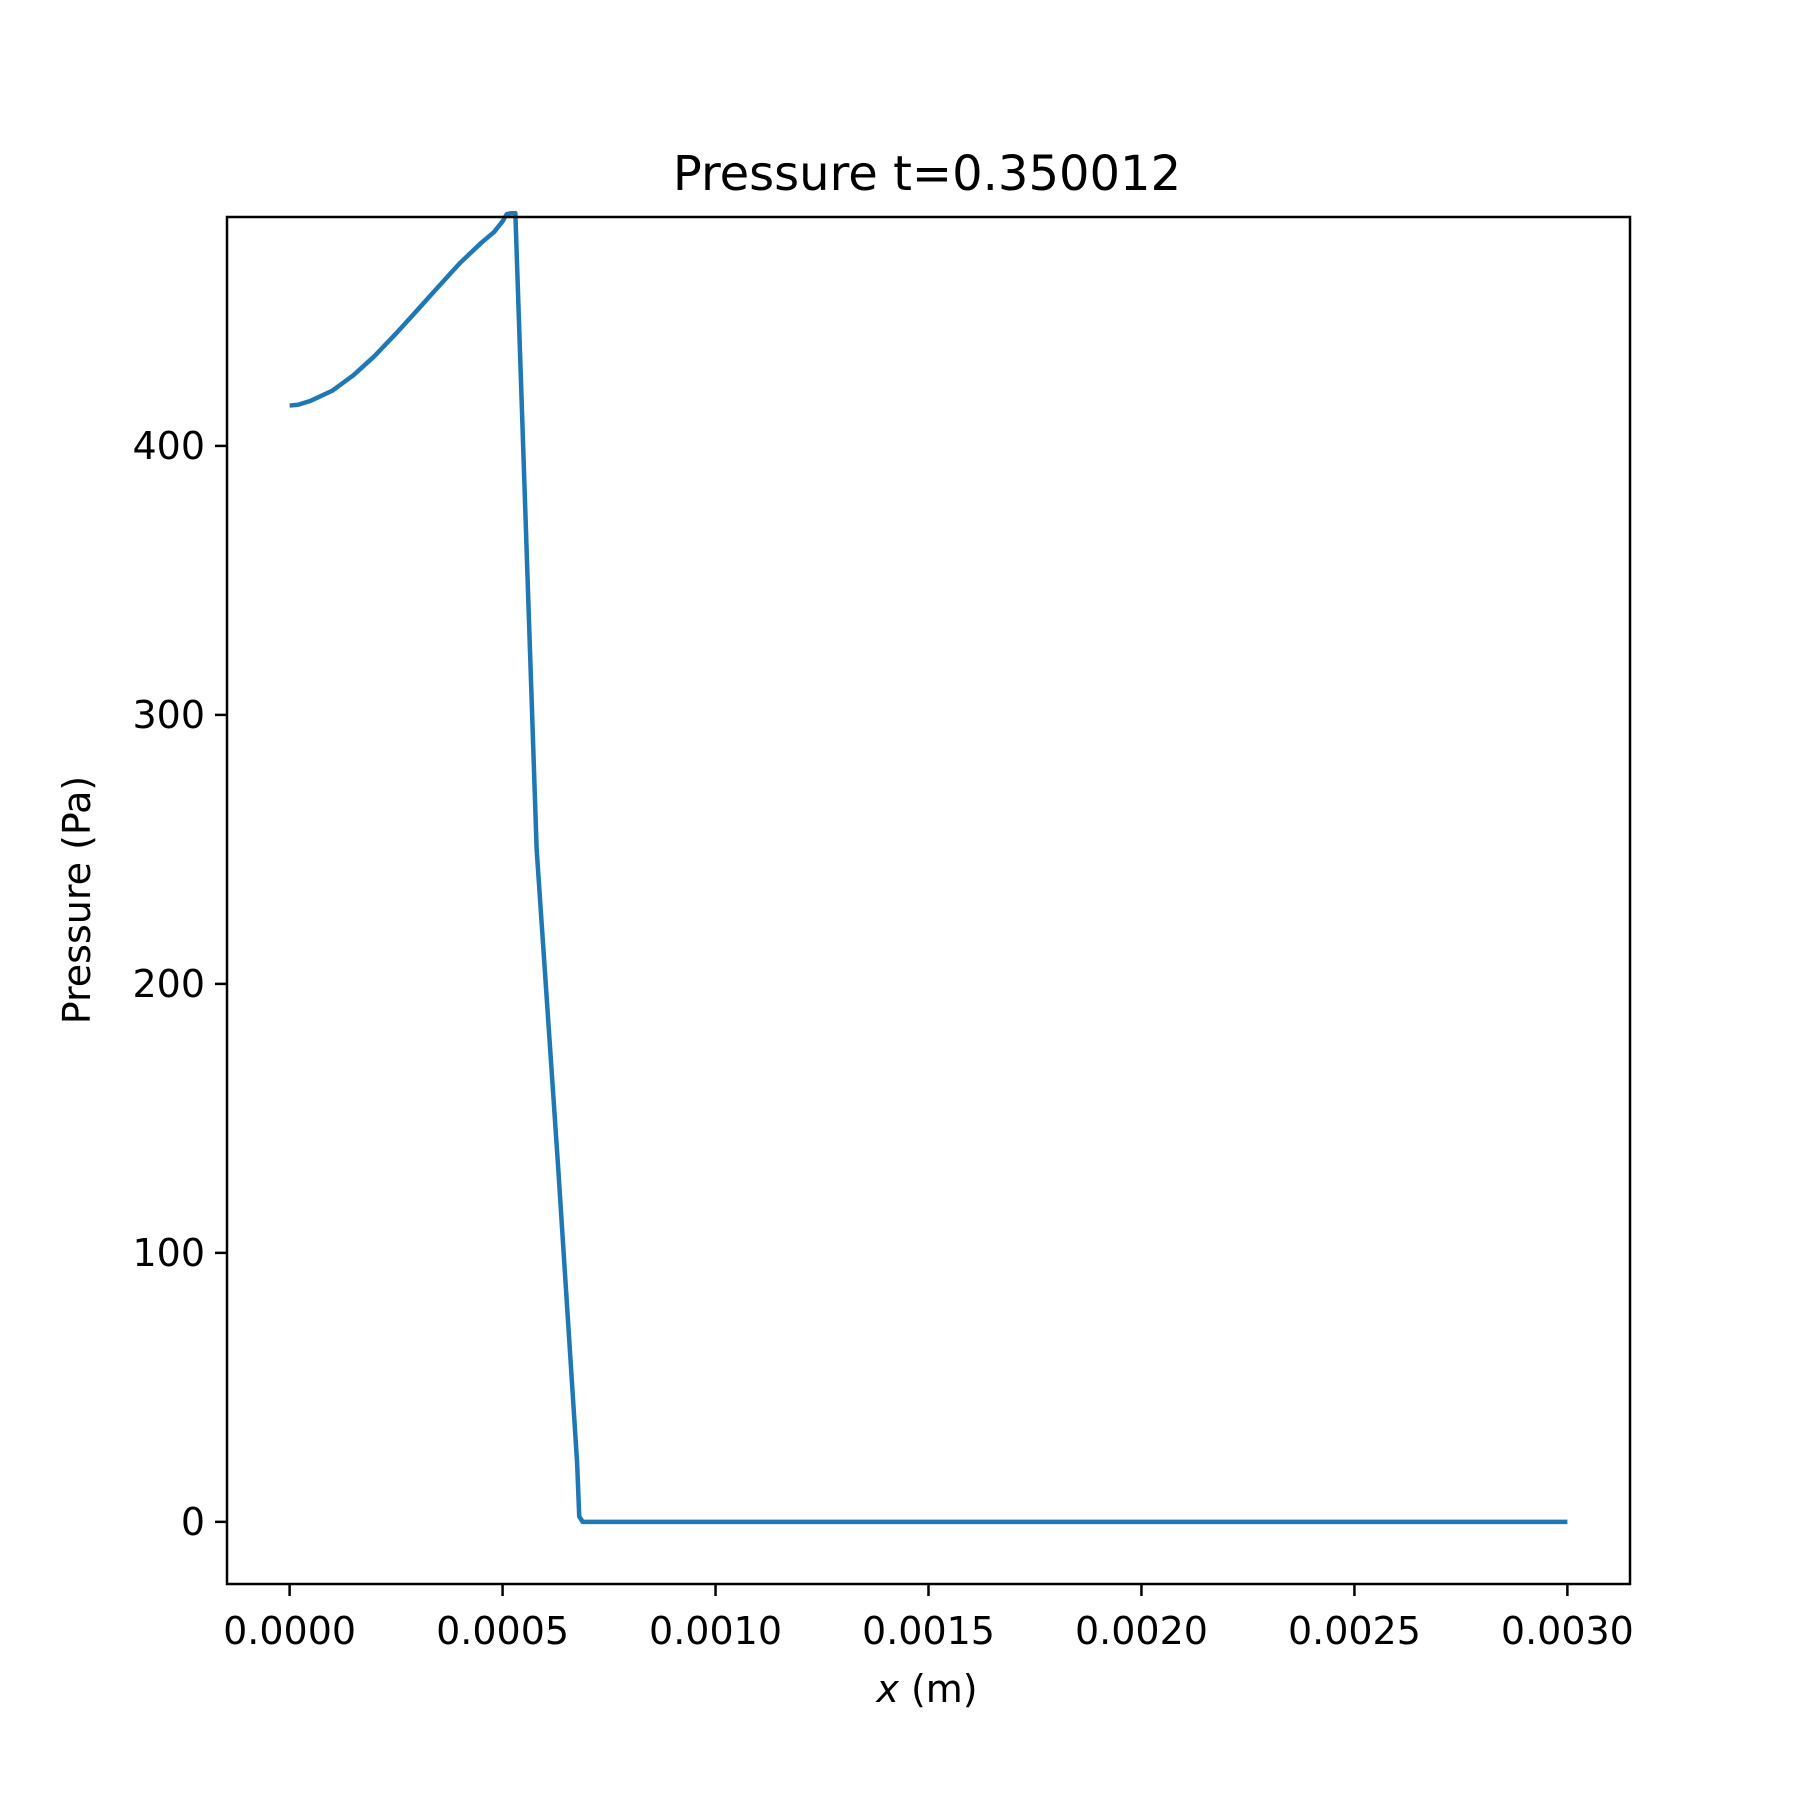  What do you see at coordinates (1354, 1631) in the screenshot?
I see `x-tick-label: 0.0025` at bounding box center [1354, 1631].